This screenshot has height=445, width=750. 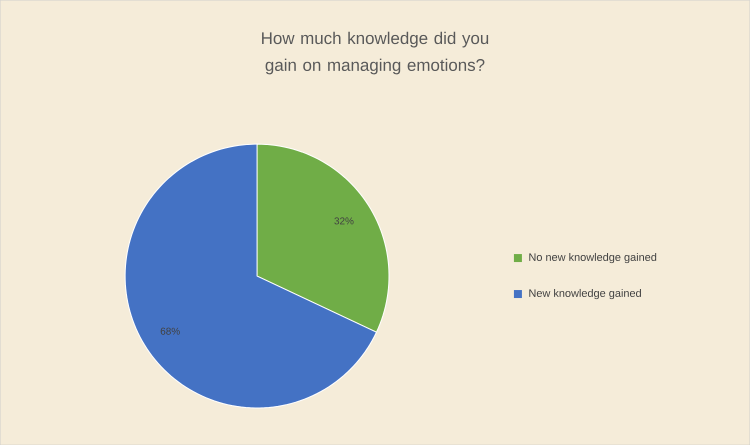 What do you see at coordinates (170, 331) in the screenshot?
I see `data-label: 68%` at bounding box center [170, 331].